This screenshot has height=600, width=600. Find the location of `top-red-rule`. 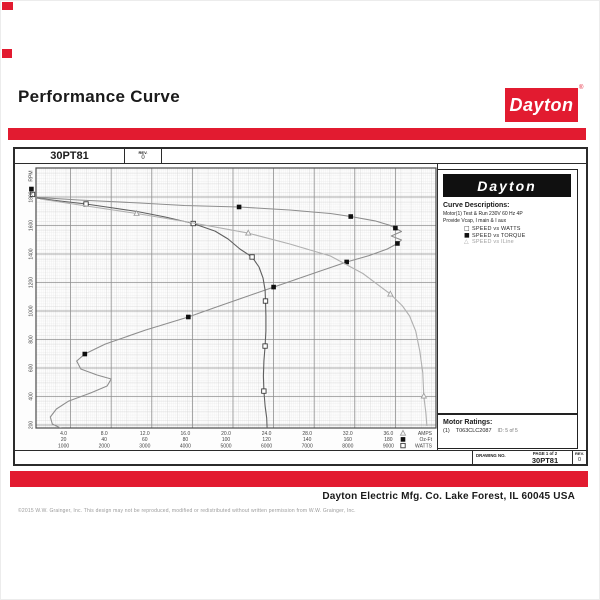

top-red-rule is located at coordinates (297, 134).